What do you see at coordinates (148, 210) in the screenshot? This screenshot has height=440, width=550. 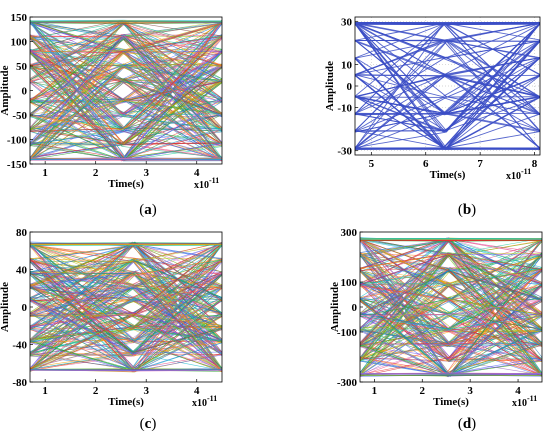 I see `panel-caption: (a)` at bounding box center [148, 210].